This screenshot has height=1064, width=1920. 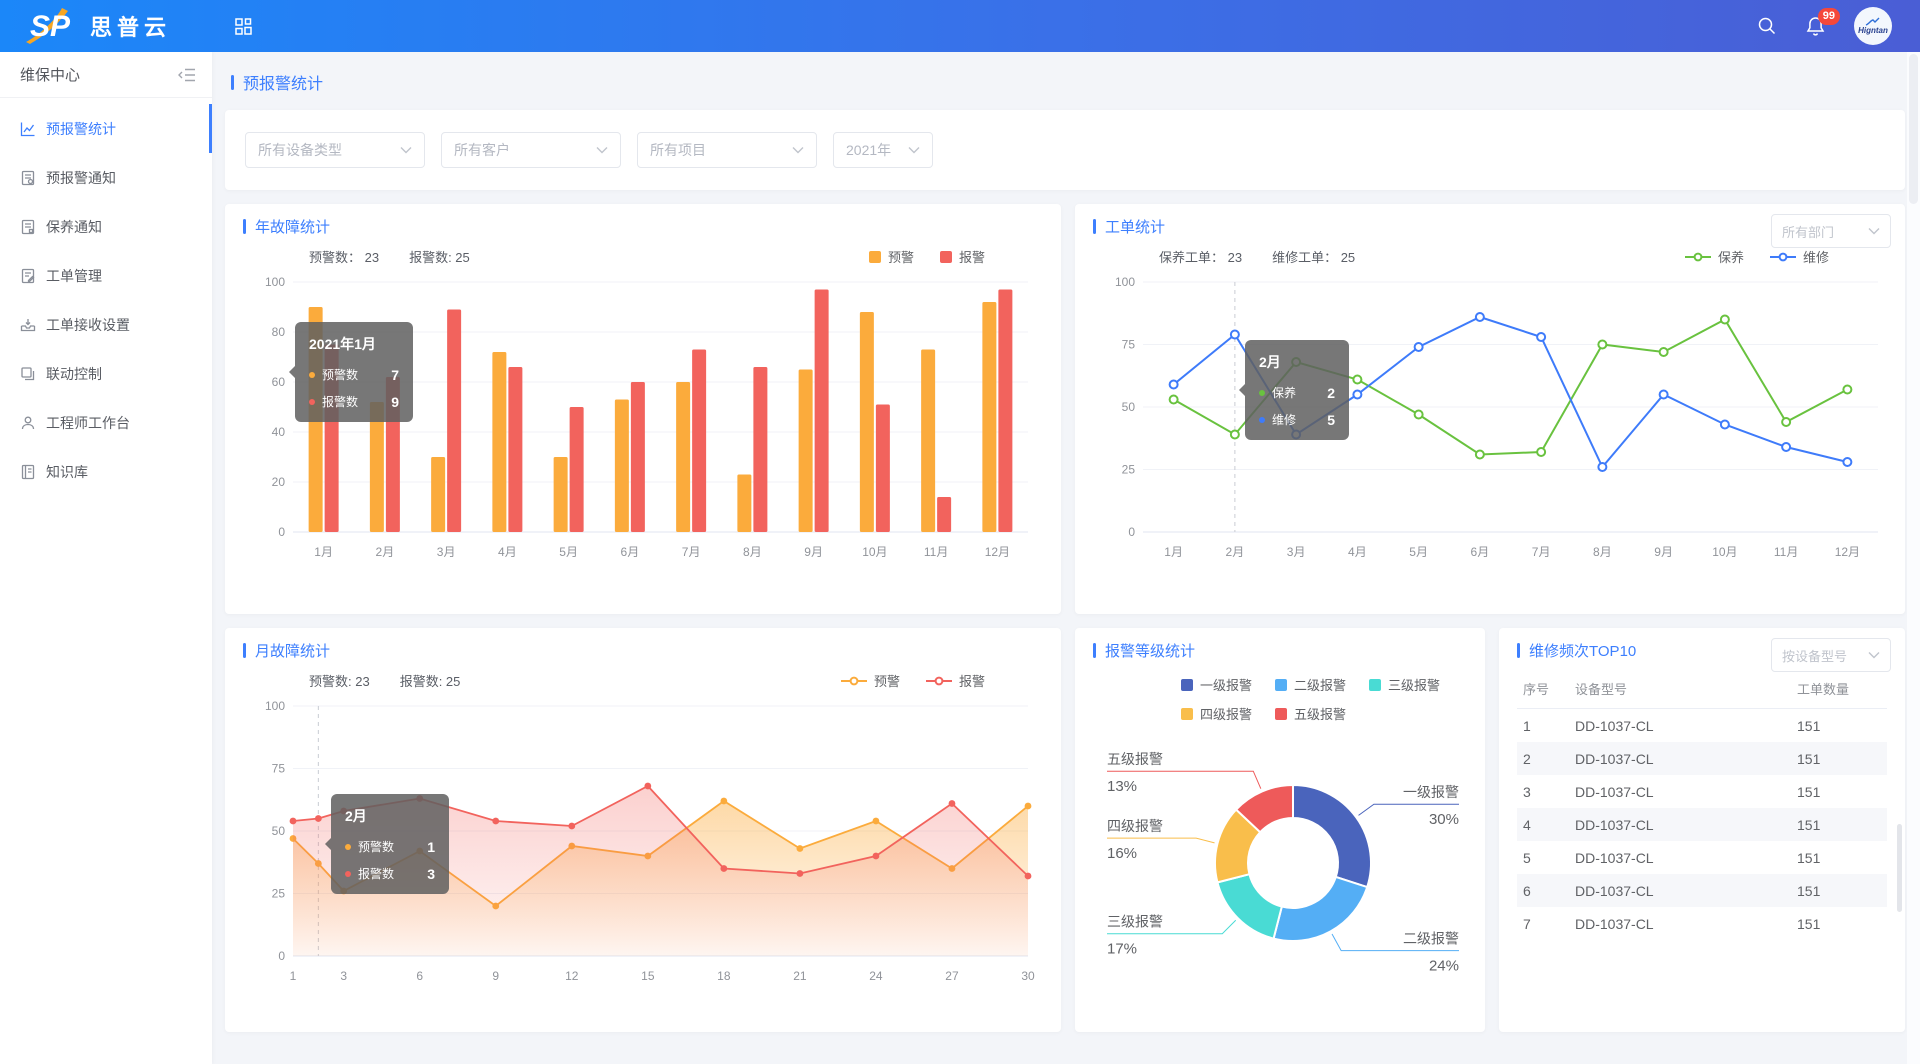 What do you see at coordinates (1135, 826) in the screenshot?
I see `svg-text: 四级报警` at bounding box center [1135, 826].